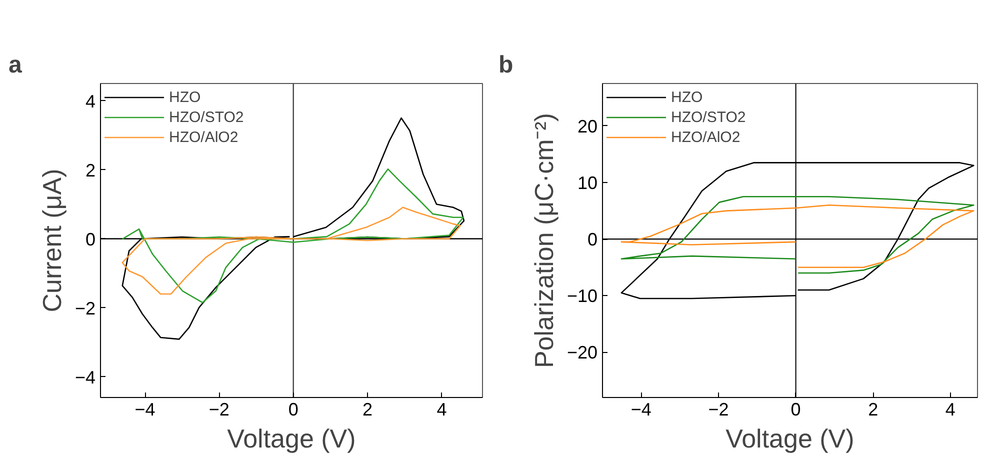 The width and height of the screenshot is (981, 459). What do you see at coordinates (582, 296) in the screenshot?
I see `y-tick-label: −10` at bounding box center [582, 296].